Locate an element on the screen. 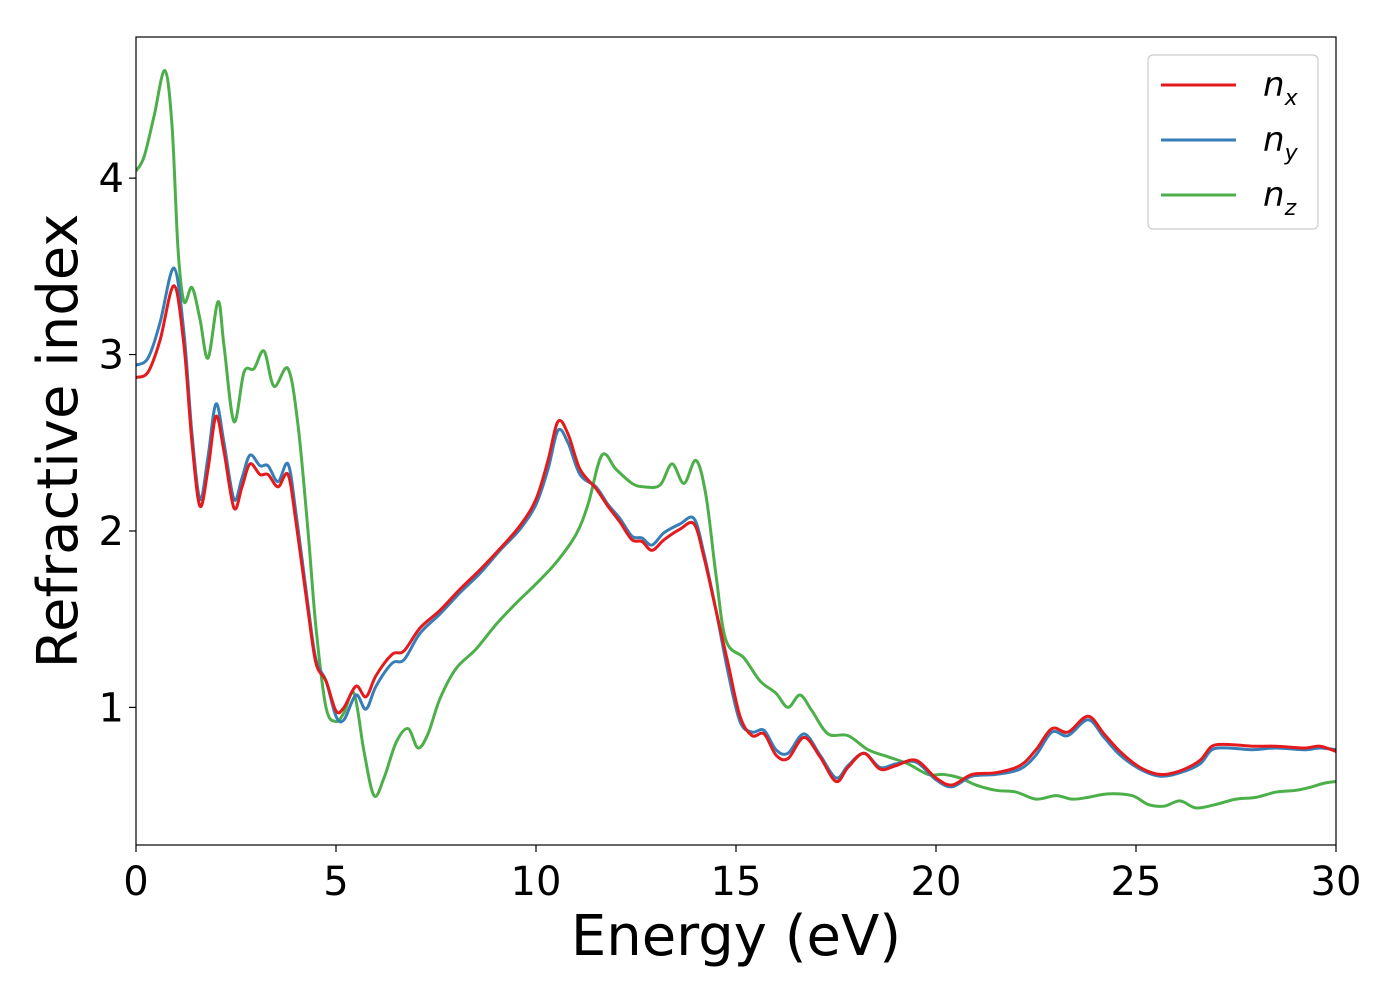 This screenshot has height=1000, width=1400. legend-label: nx is located at coordinates (1281, 88).